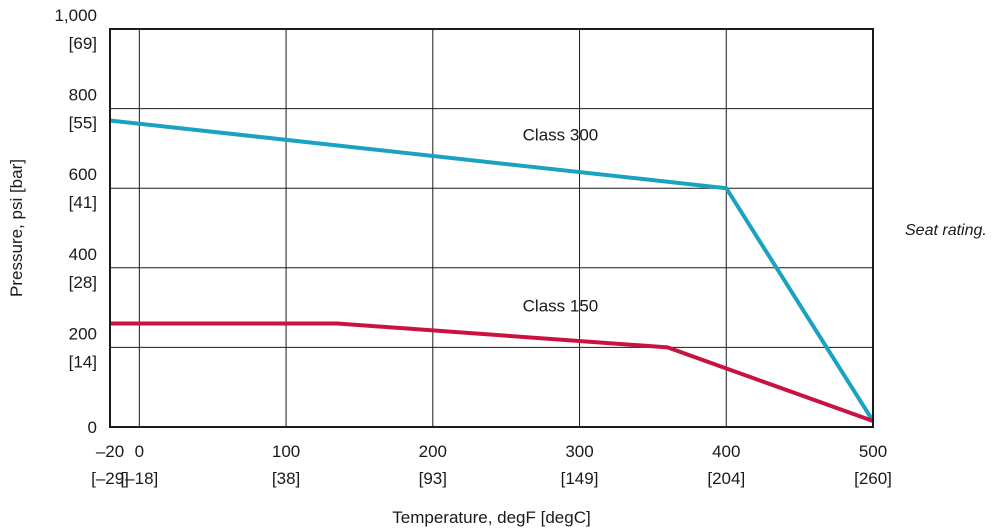 Image resolution: width=994 pixels, height=529 pixels. What do you see at coordinates (16, 228) in the screenshot?
I see `y-axis-title: Pressure, psi [bar]` at bounding box center [16, 228].